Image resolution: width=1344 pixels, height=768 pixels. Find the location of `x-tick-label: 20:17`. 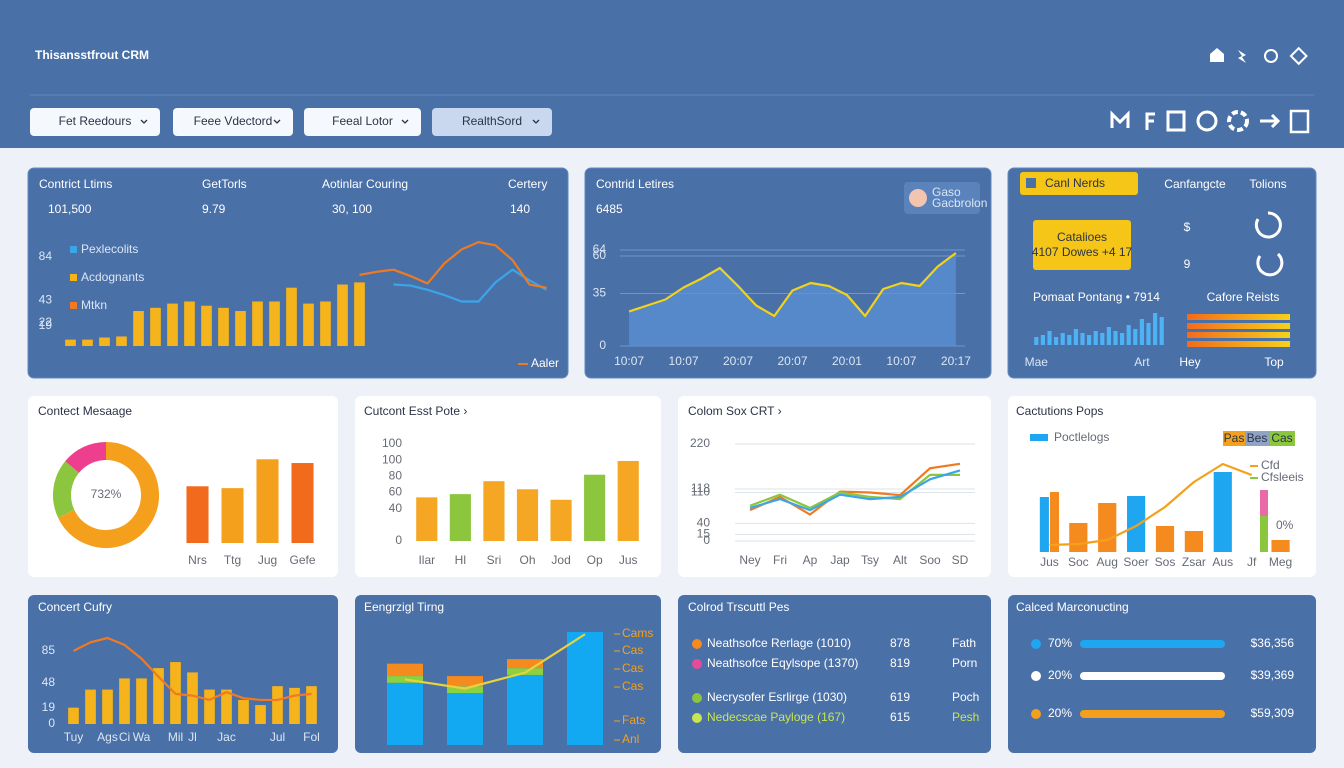

x-tick-label: 20:17 is located at coordinates (956, 361).